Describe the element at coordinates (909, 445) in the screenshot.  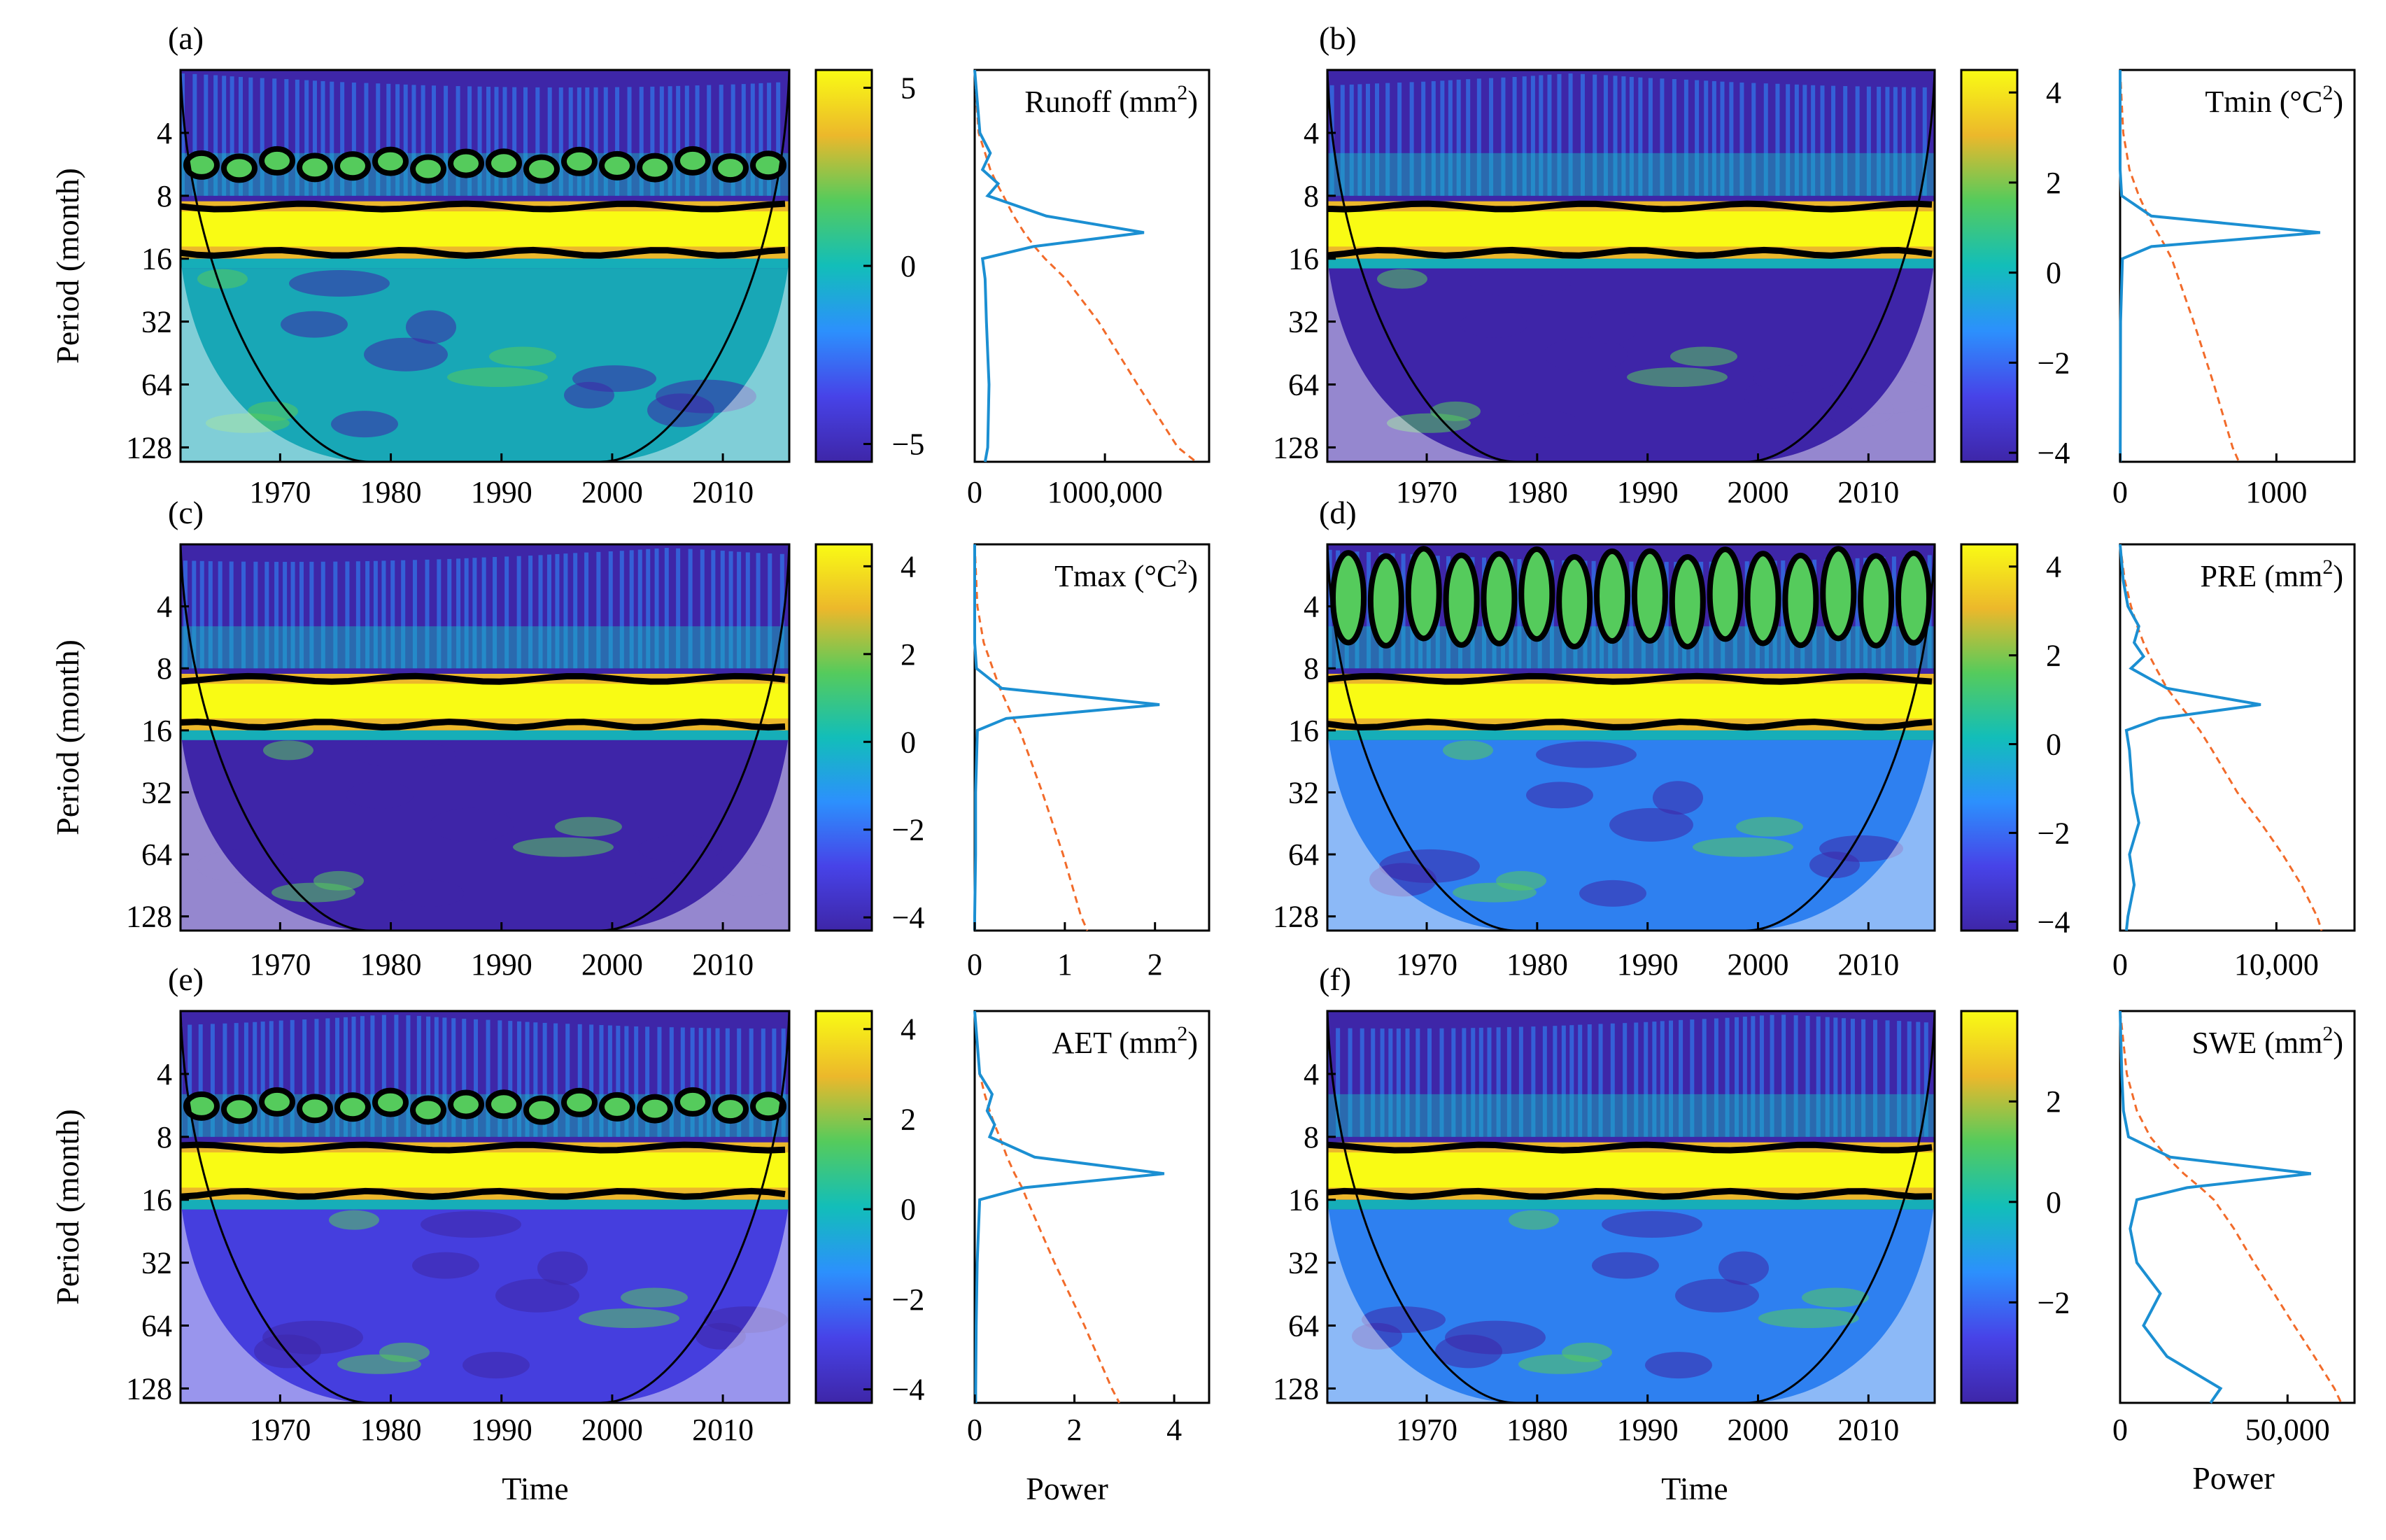
I see `colorbar-tick-label: −5` at that location.